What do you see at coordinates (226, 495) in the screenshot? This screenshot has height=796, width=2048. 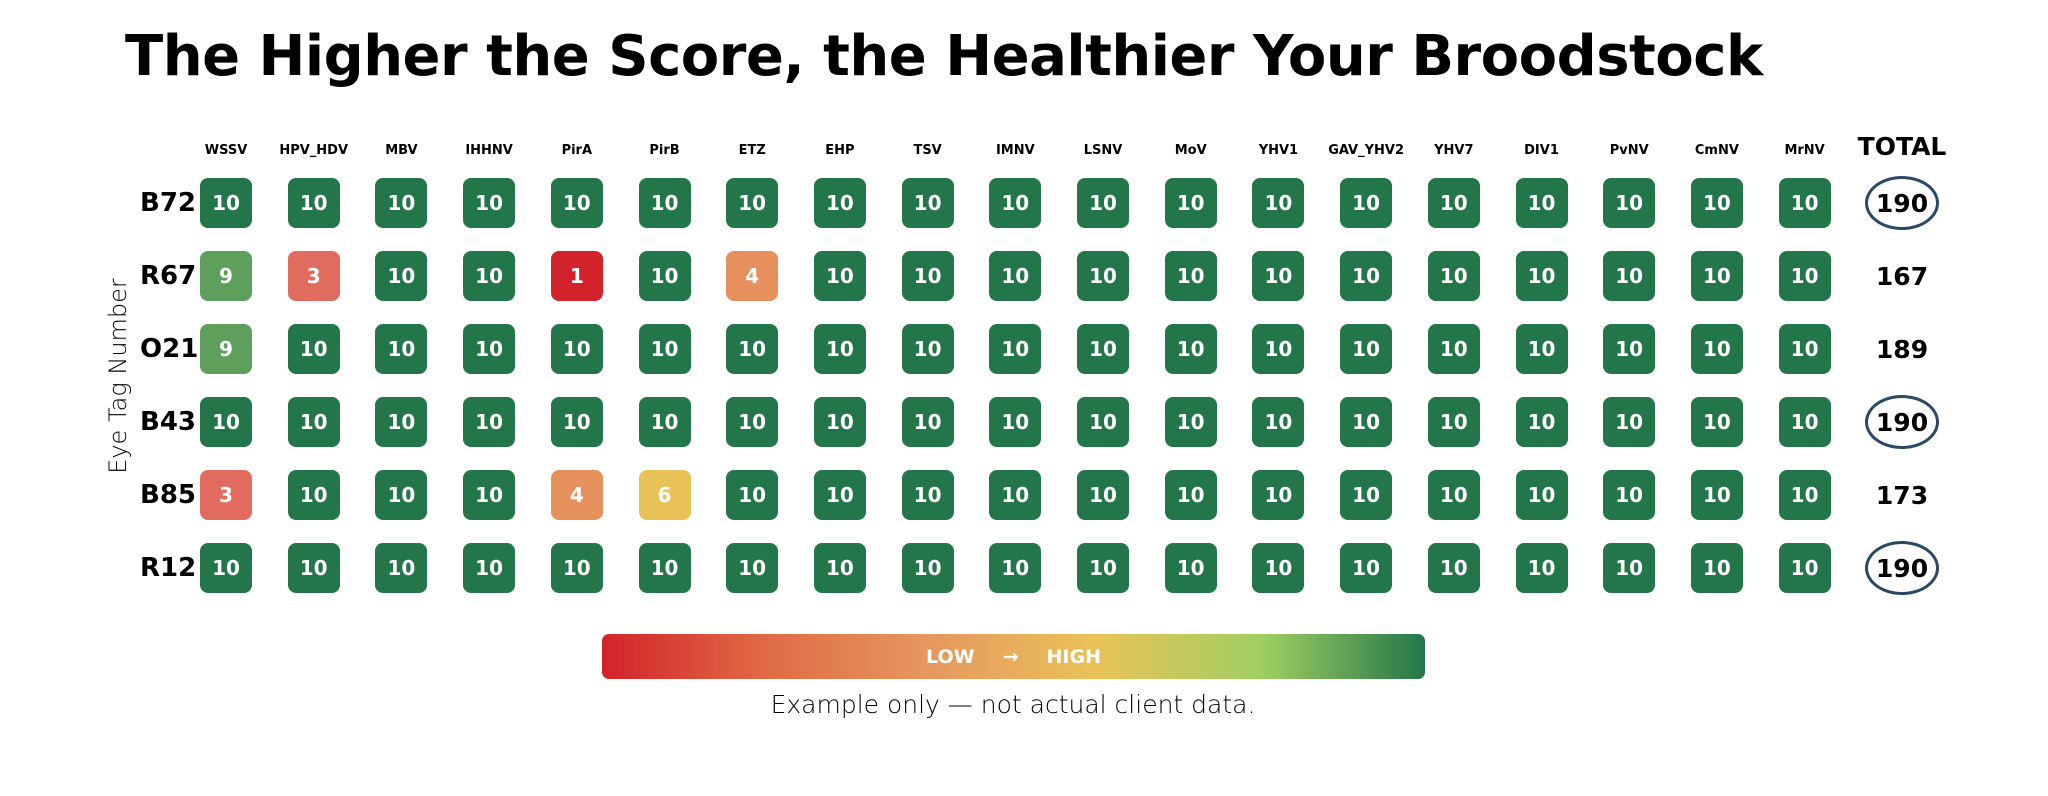 I see `heatmap-cell: 3` at bounding box center [226, 495].